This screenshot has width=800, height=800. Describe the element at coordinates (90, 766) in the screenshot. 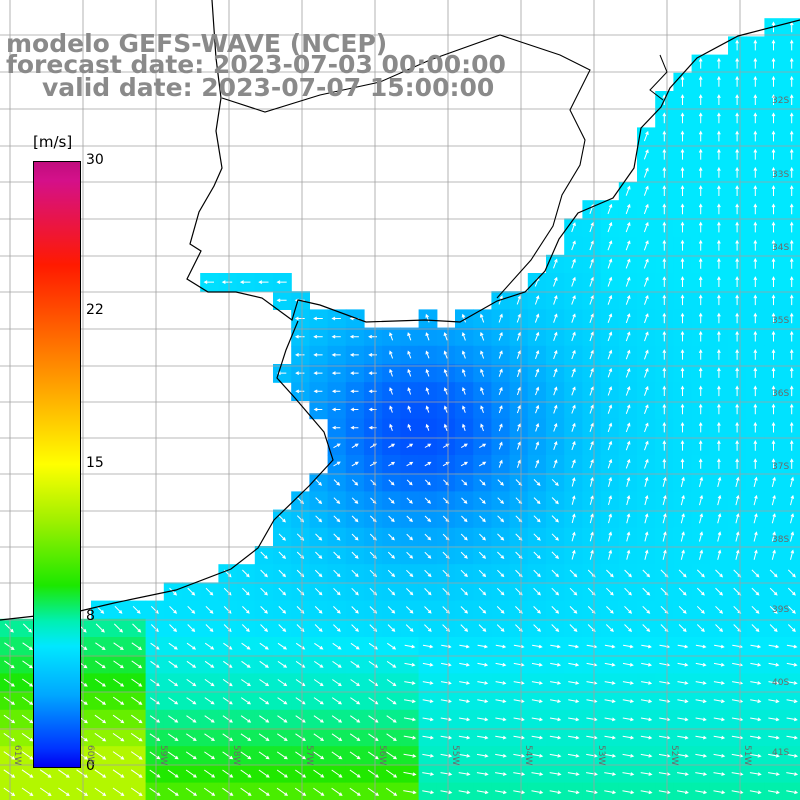

I see `colorbar-tick-0: 0` at that location.